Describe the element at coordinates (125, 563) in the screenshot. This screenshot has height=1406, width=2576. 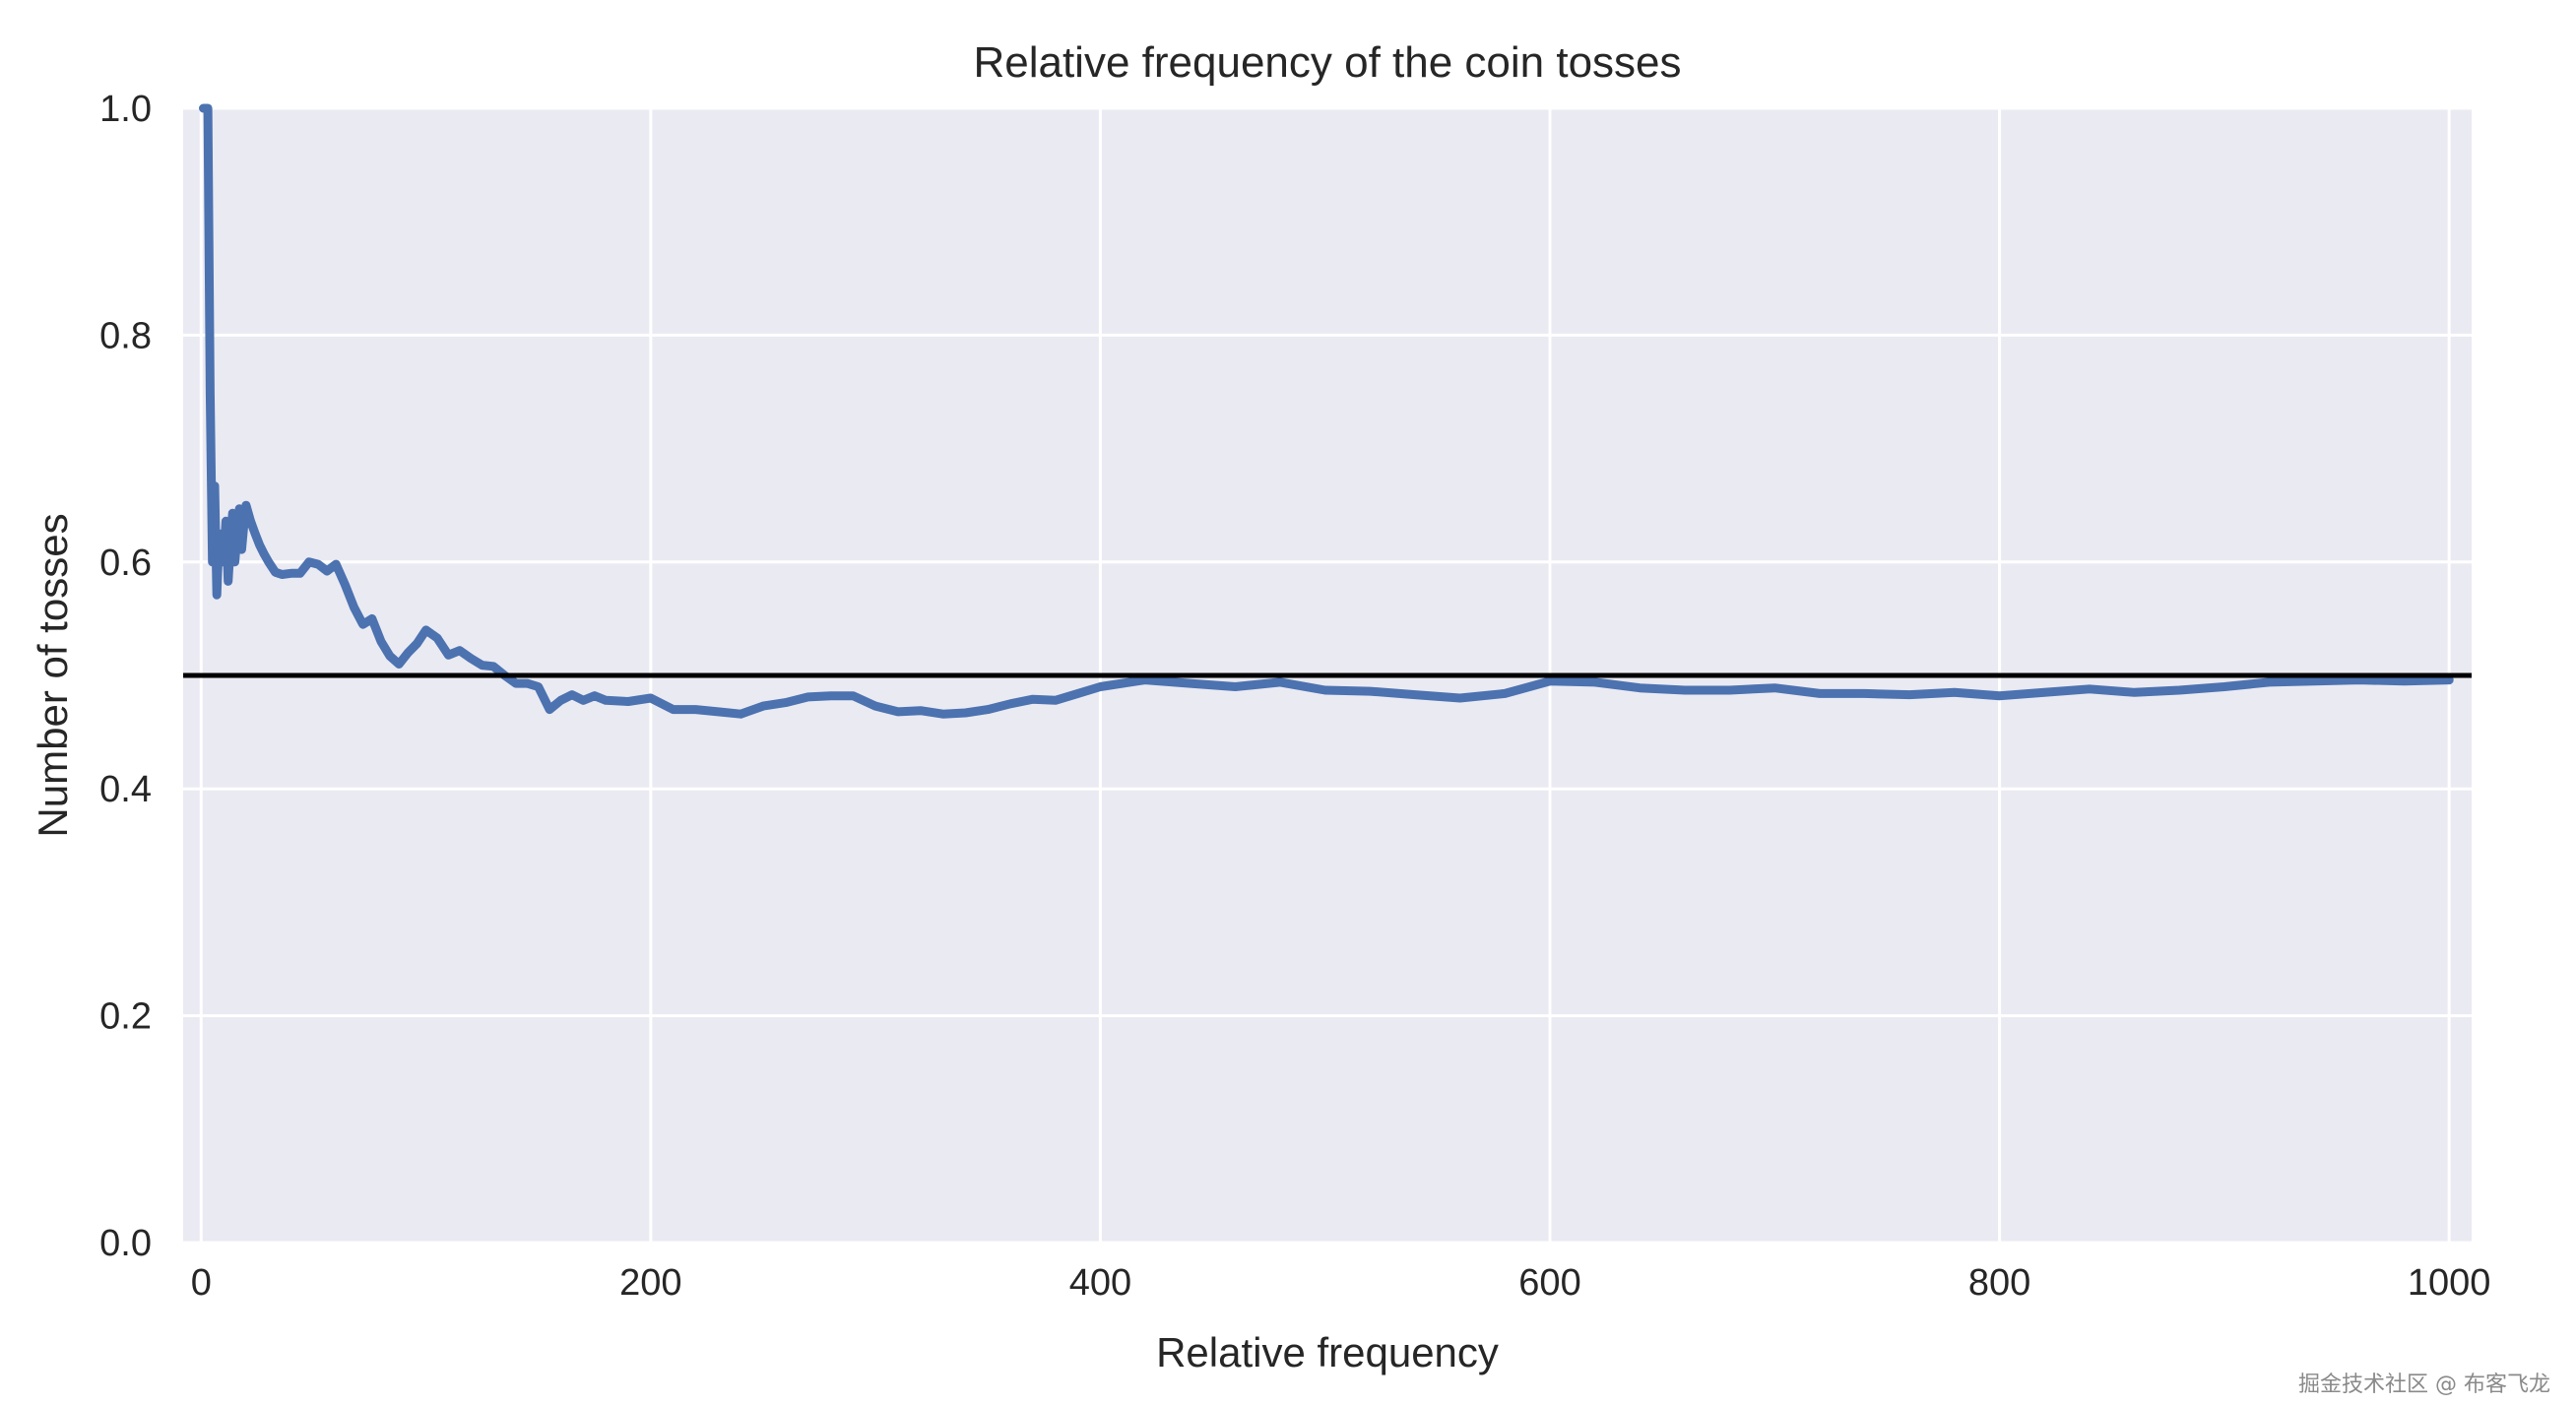
I see `y-tick-label-0-6: 0.6` at that location.